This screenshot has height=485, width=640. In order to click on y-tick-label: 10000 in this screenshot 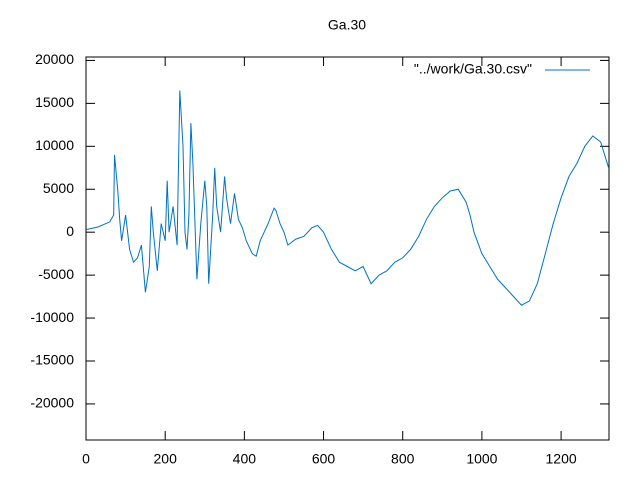, I will do `click(54, 145)`.